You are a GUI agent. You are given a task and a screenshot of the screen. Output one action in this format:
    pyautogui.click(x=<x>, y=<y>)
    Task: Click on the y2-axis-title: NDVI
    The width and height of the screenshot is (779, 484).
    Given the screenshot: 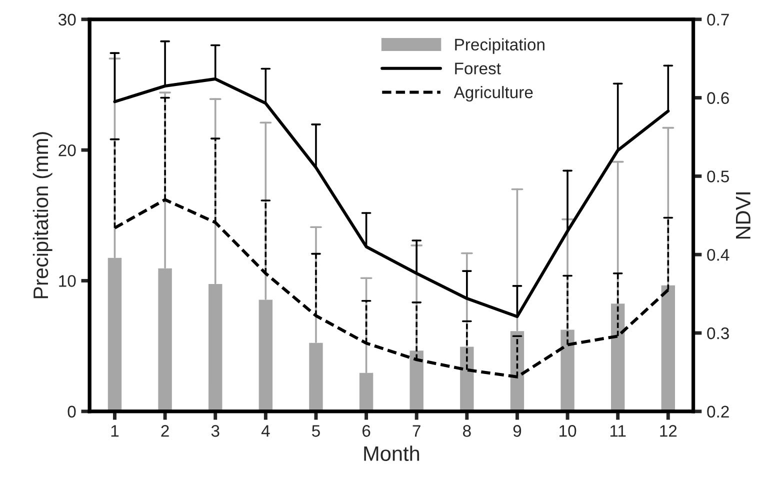 What is the action you would take?
    pyautogui.click(x=743, y=215)
    